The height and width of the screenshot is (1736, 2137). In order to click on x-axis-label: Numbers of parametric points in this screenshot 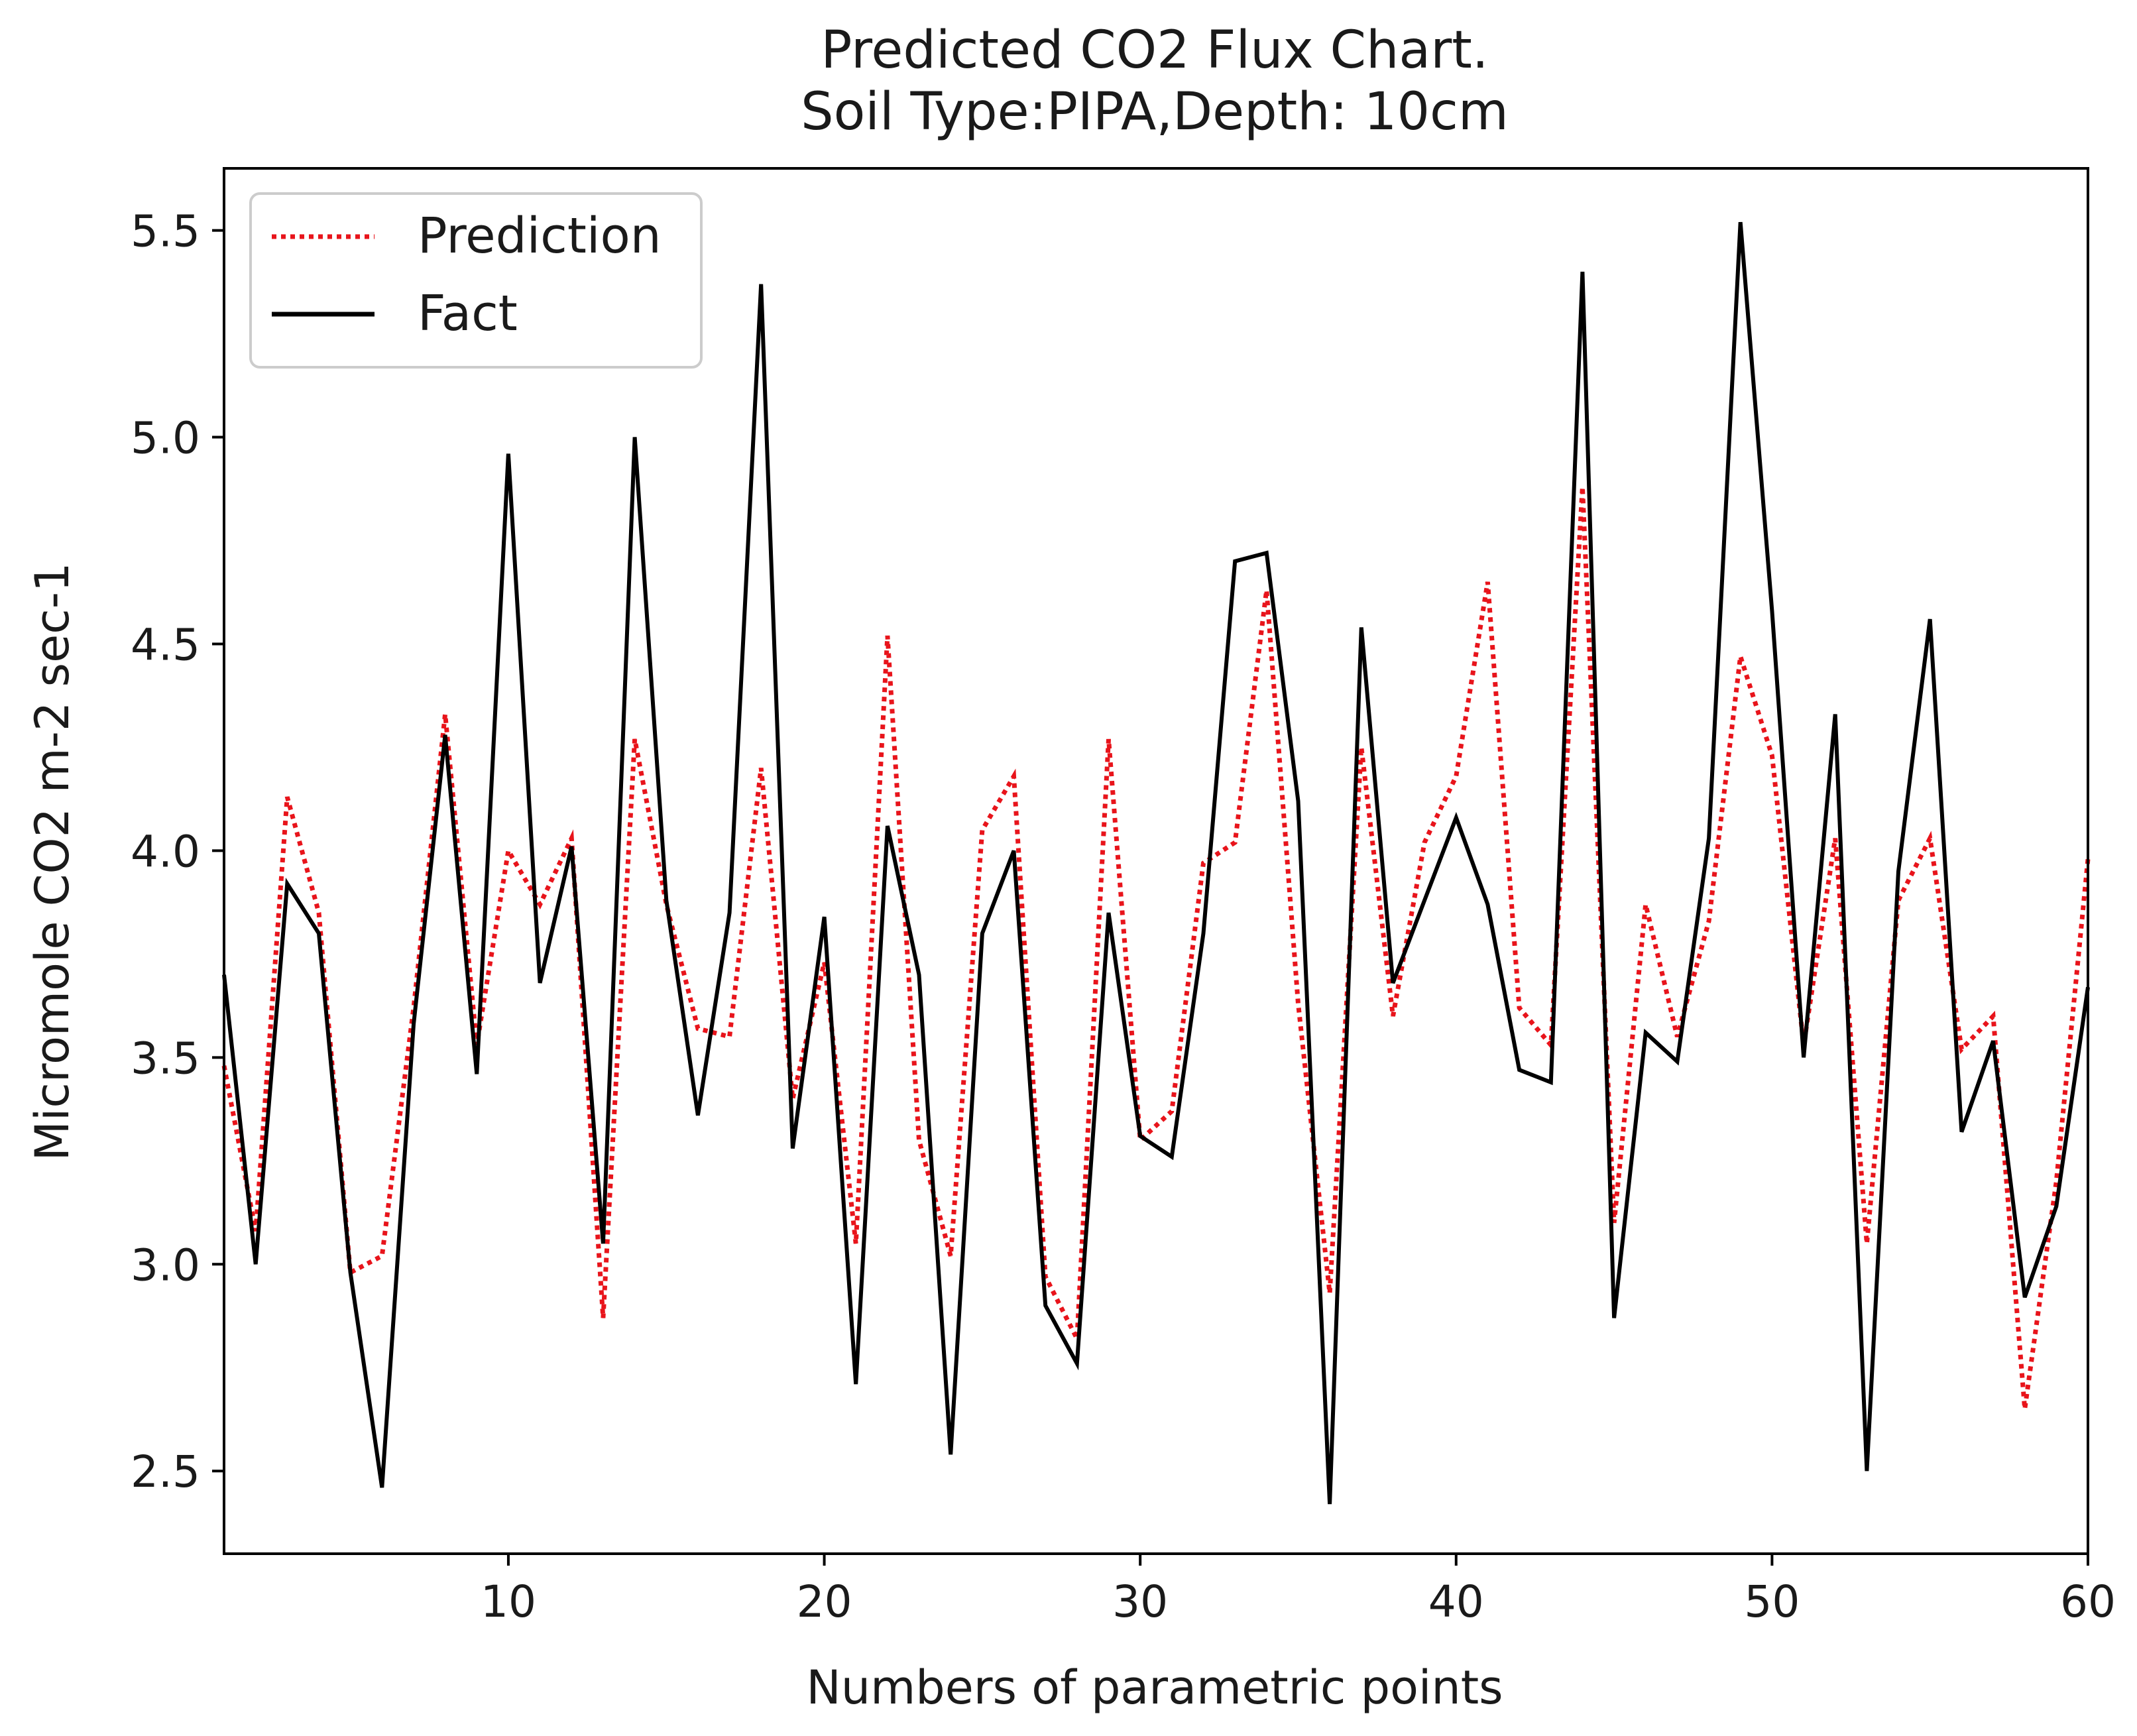, I will do `click(1155, 1687)`.